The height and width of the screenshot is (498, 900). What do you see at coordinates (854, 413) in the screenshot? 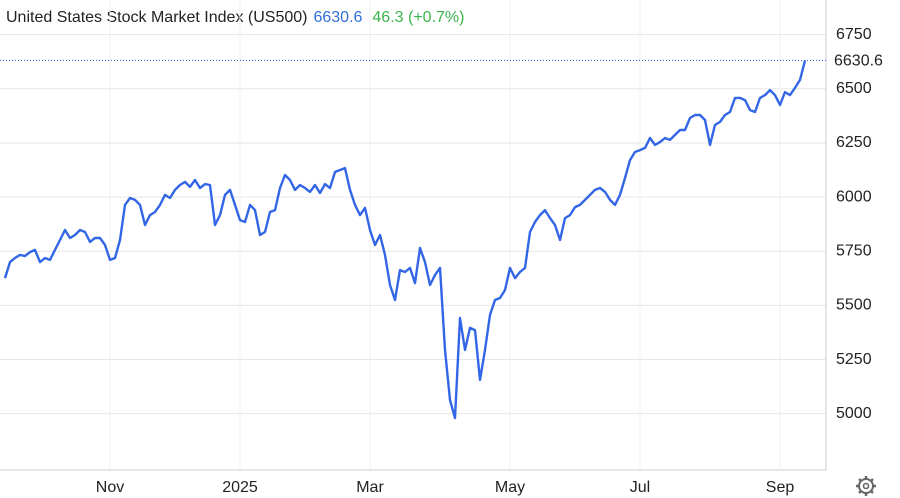
I see `y-tick-label: 5000` at bounding box center [854, 413].